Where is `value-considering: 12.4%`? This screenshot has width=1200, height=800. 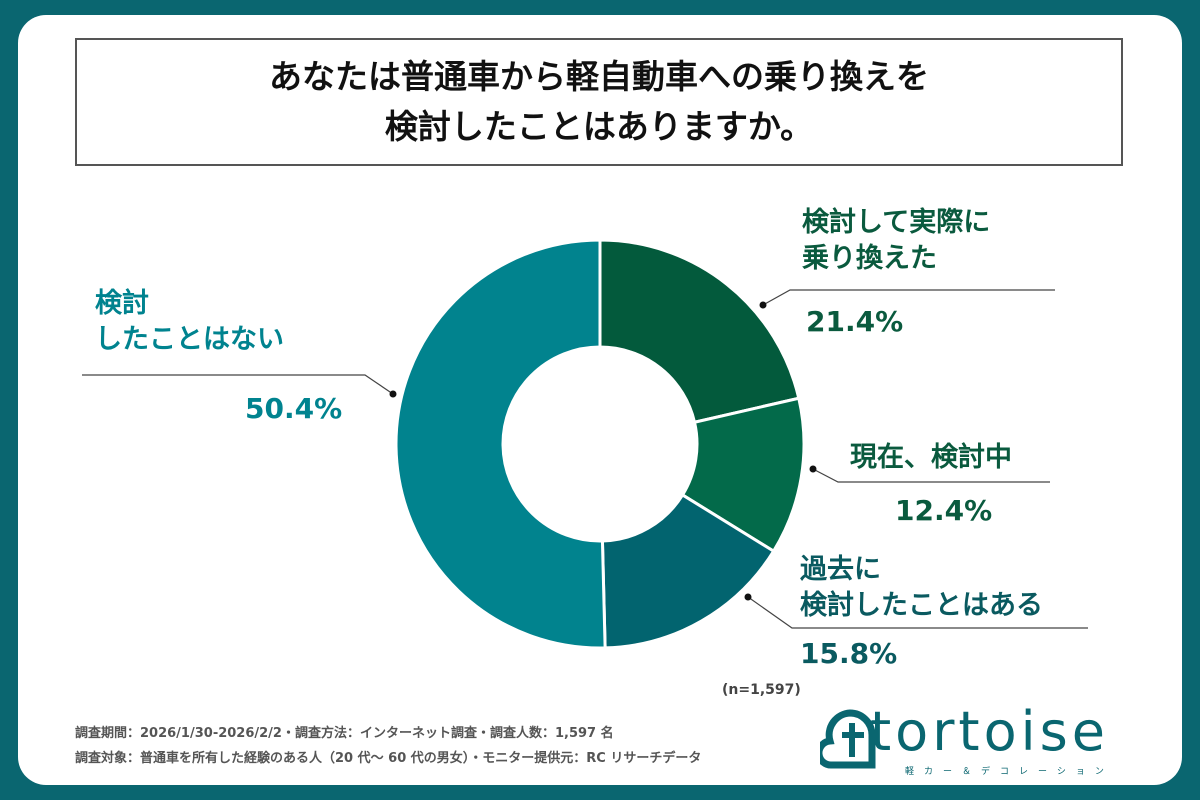 value-considering: 12.4% is located at coordinates (944, 510).